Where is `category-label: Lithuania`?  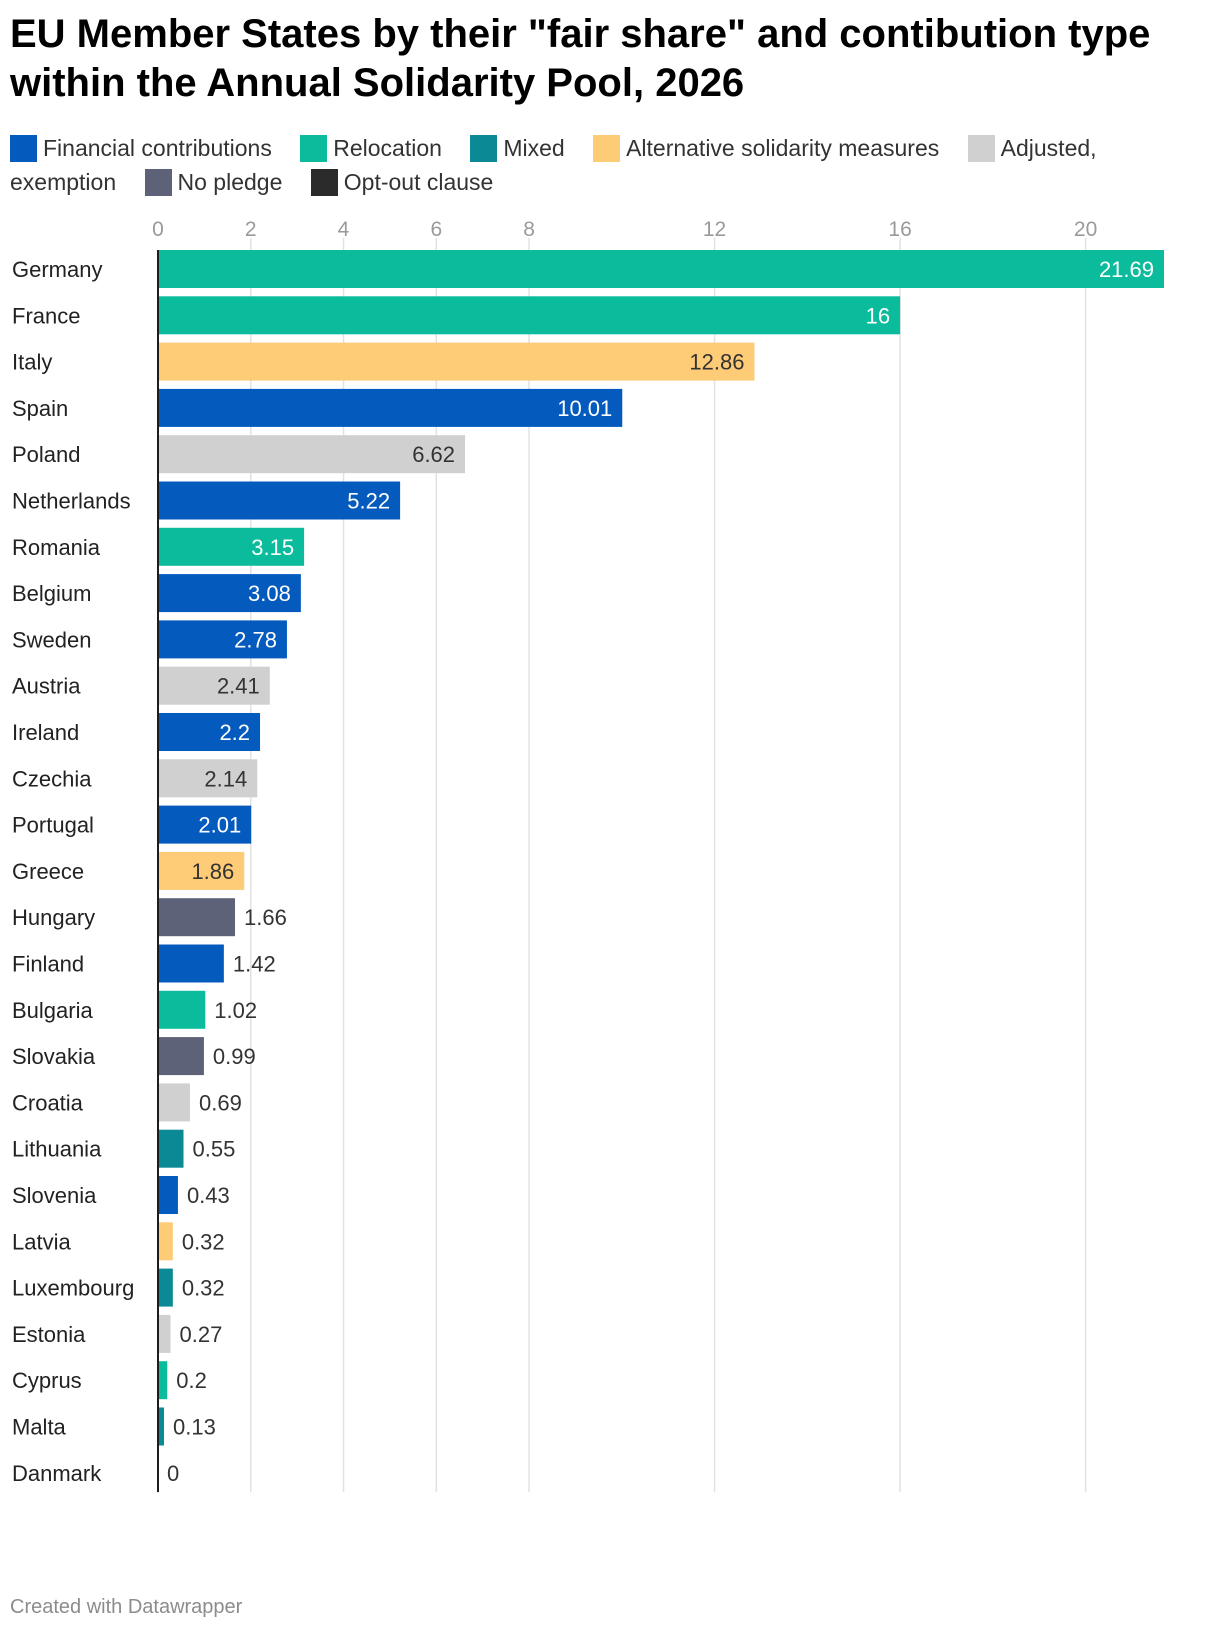
category-label: Lithuania is located at coordinates (57, 1149).